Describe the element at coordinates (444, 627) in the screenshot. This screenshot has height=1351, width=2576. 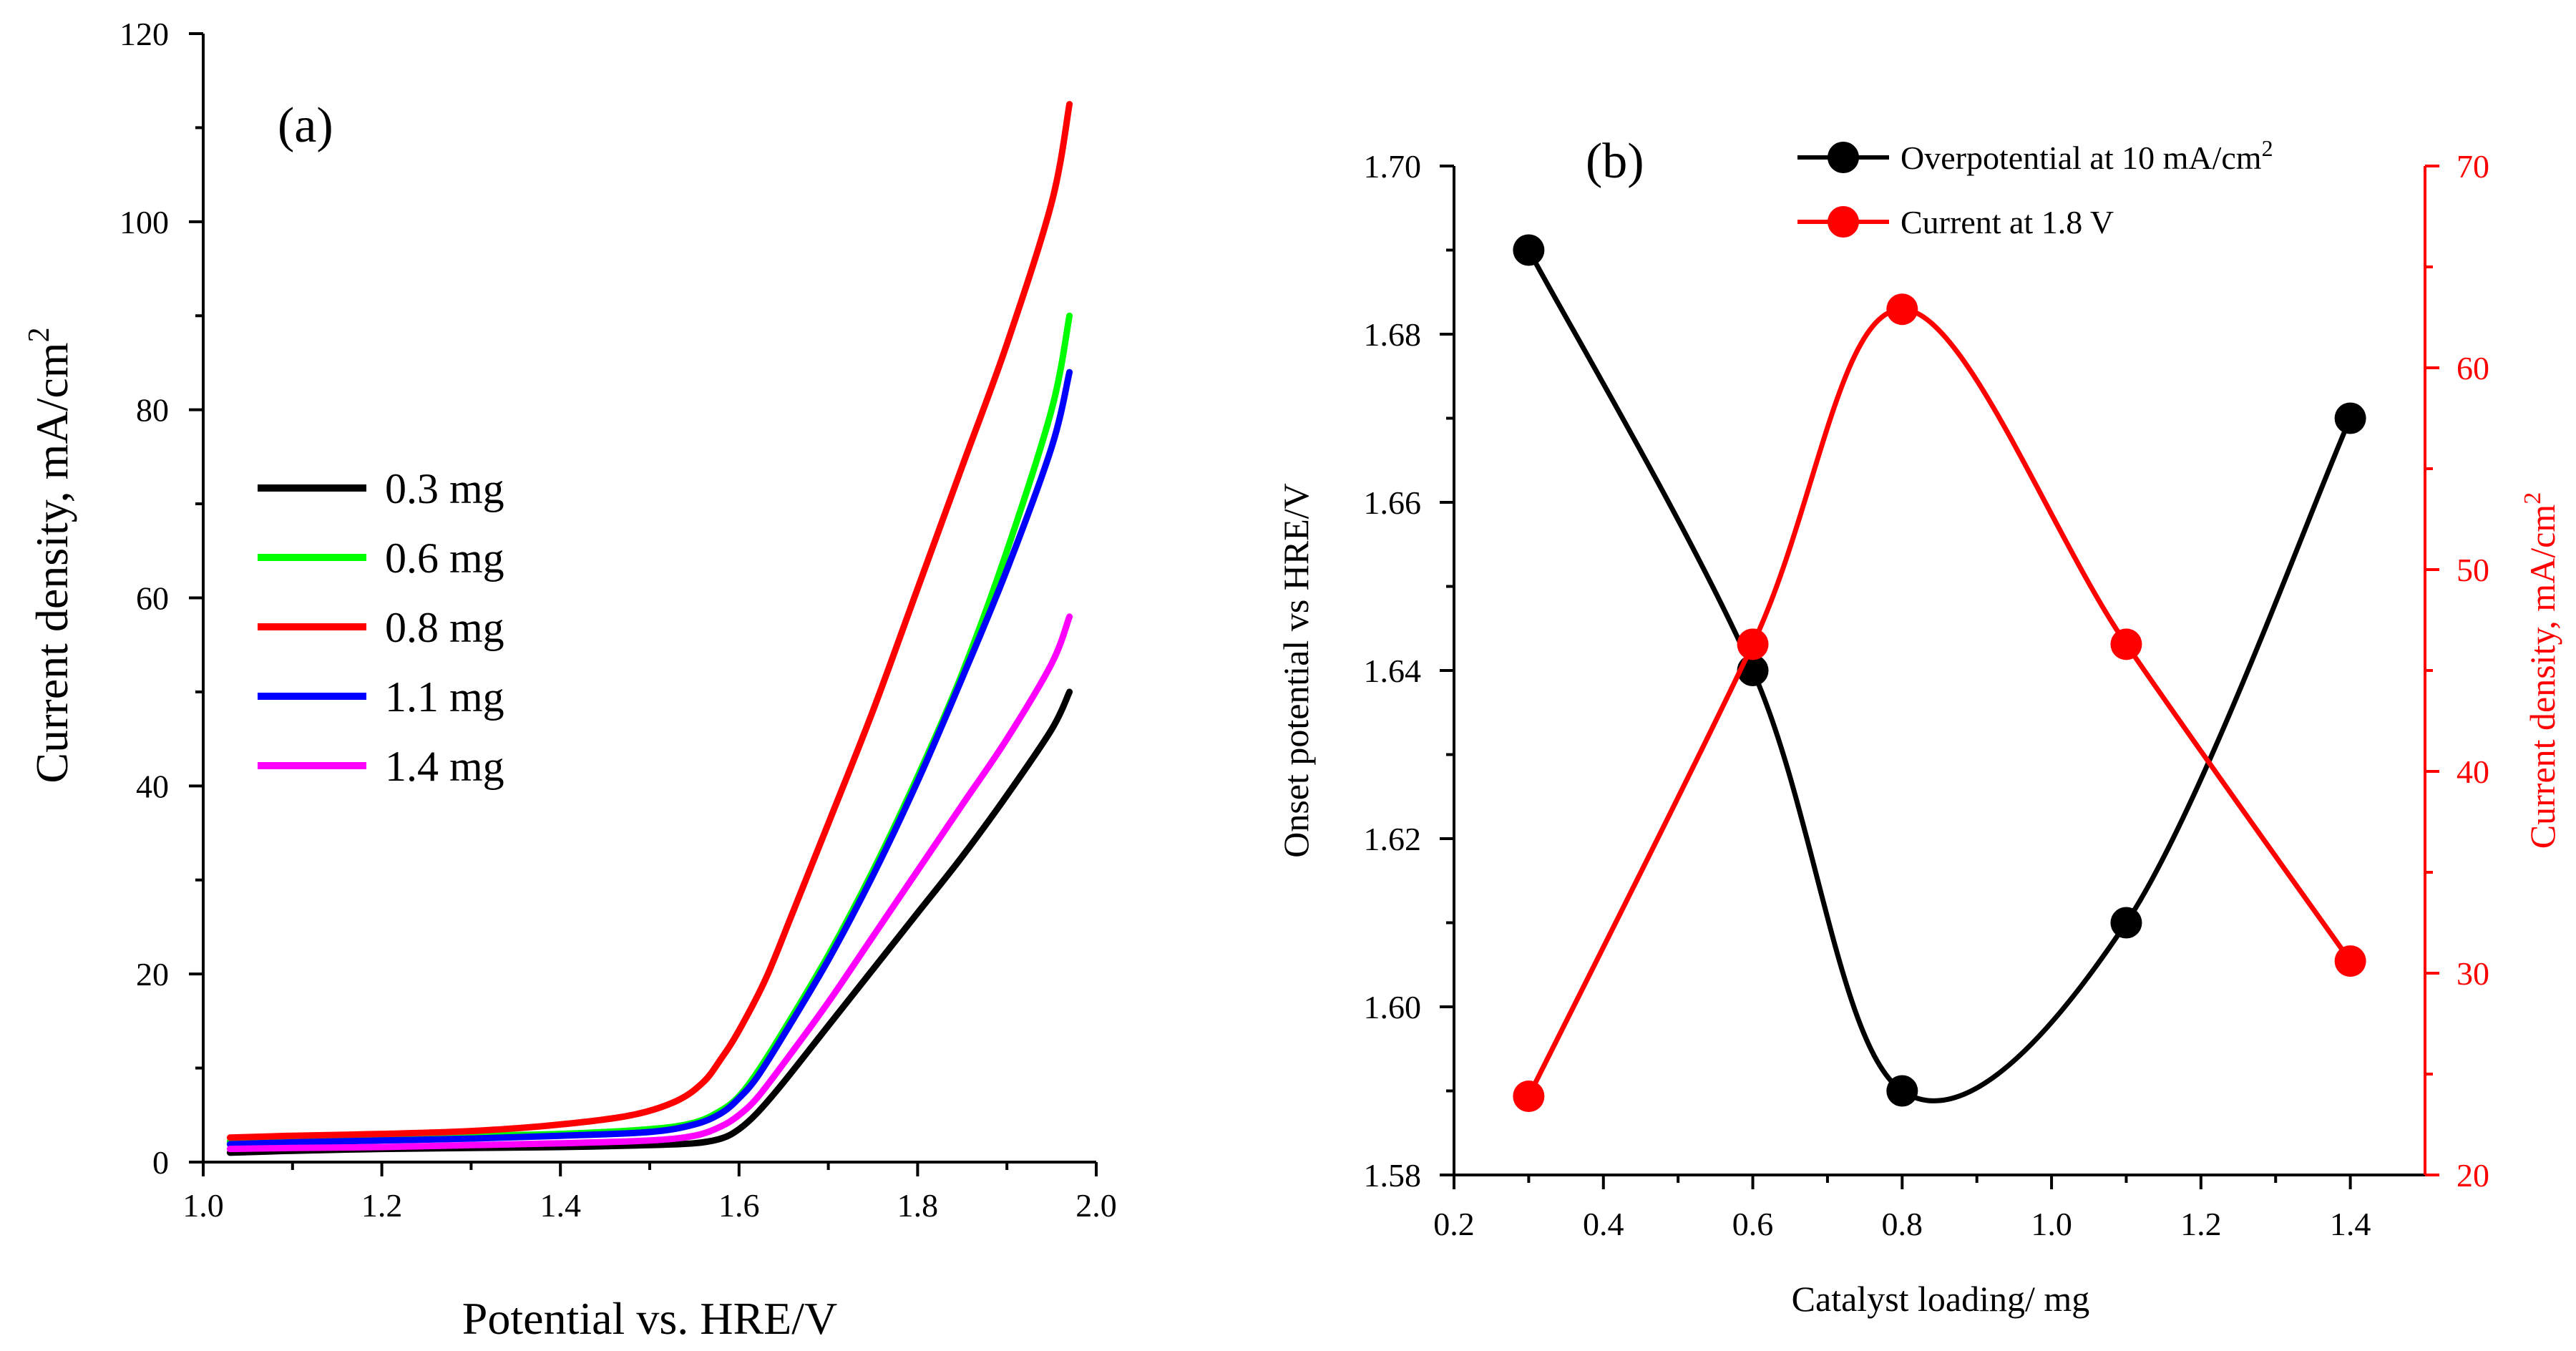
I see `legend-label-0_8-mg: 0.8 mg` at that location.